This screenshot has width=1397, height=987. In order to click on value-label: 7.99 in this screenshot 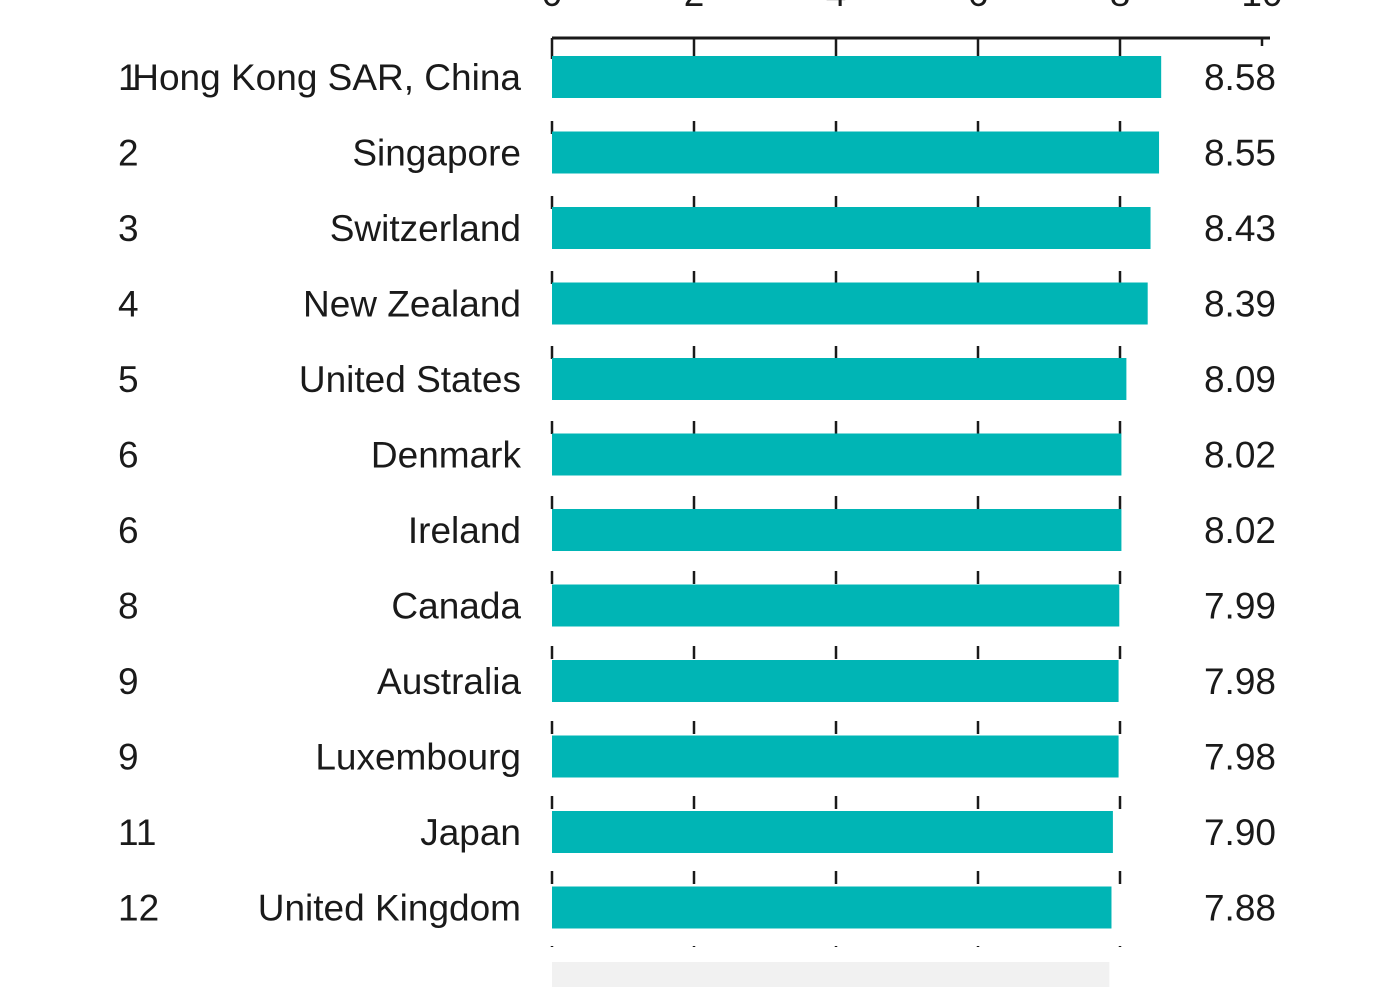, I will do `click(1240, 606)`.